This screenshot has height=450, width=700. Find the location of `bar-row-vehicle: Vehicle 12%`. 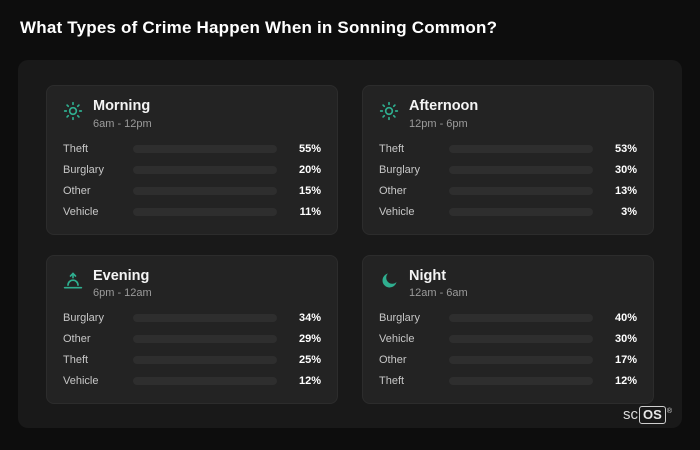

bar-row-vehicle: Vehicle 12% is located at coordinates (192, 381).